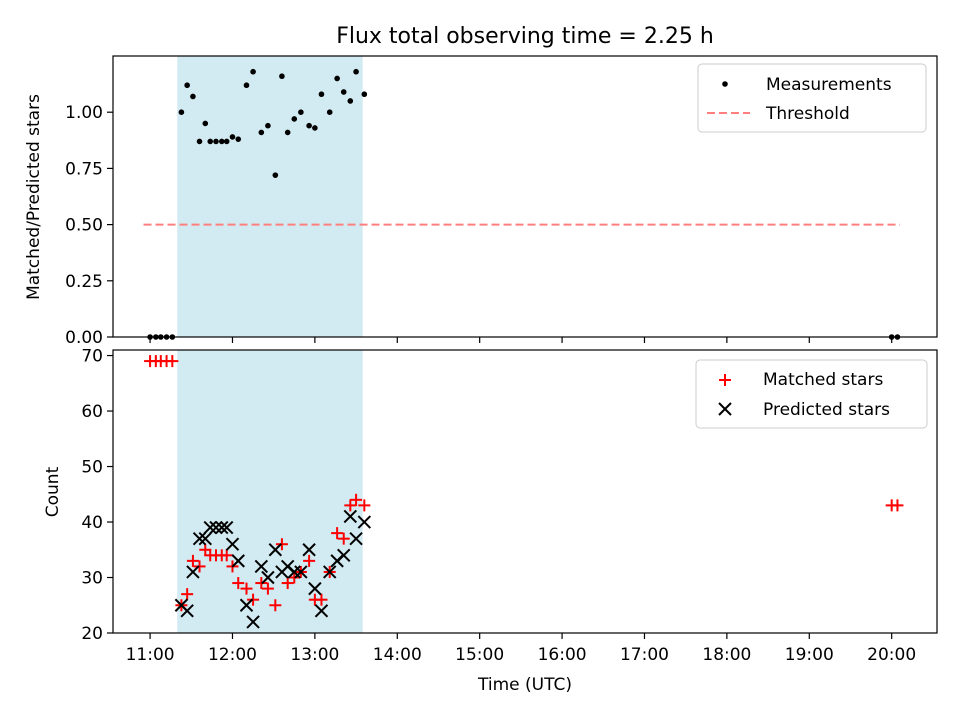 The image size is (960, 720). Describe the element at coordinates (314, 655) in the screenshot. I see `x-tick-label: 13:00` at that location.